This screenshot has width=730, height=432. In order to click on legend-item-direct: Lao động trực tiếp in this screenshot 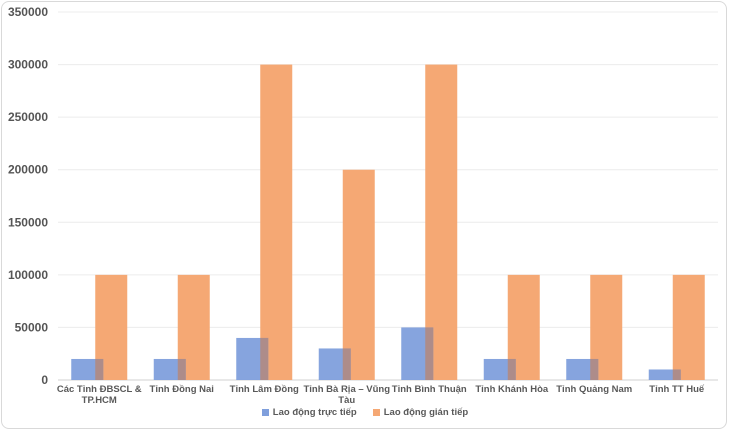, I will do `click(309, 412)`.